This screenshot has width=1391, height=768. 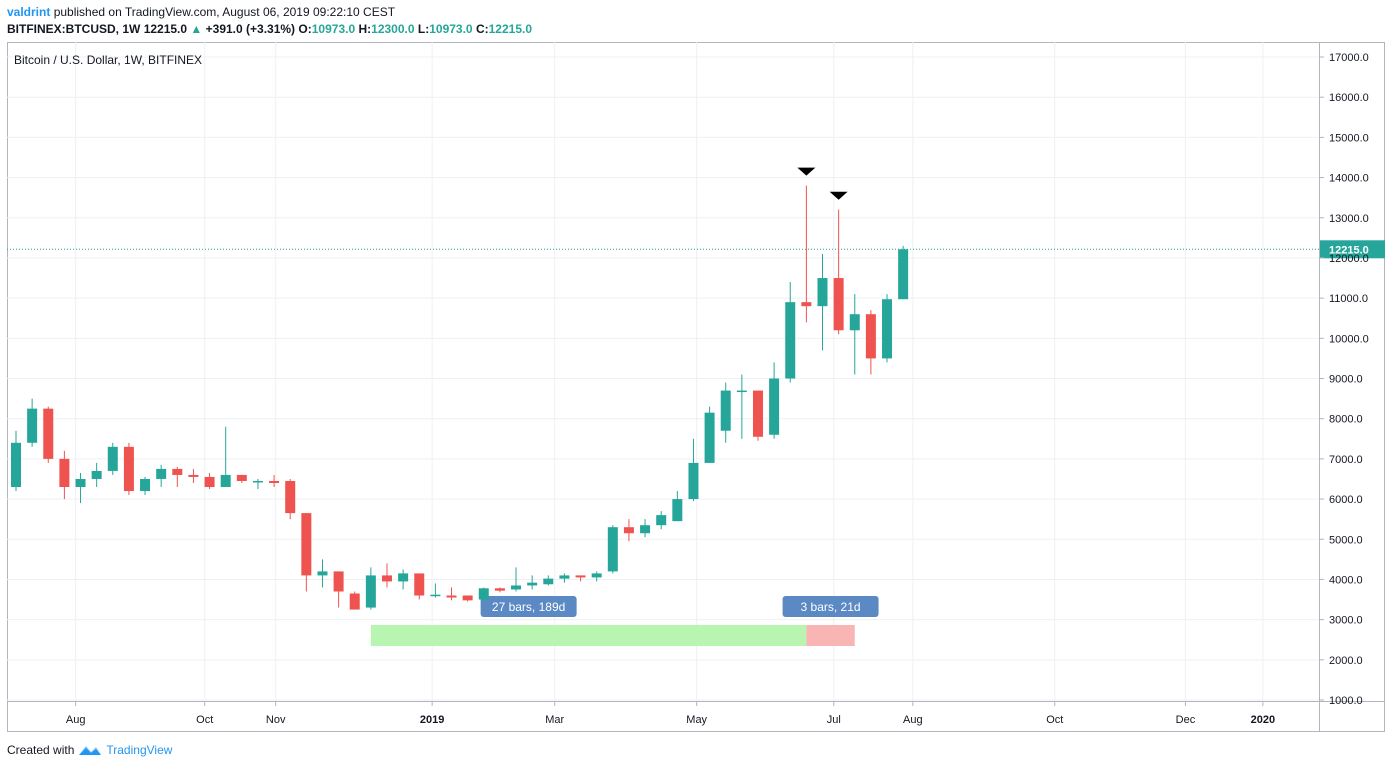 I want to click on price-tick-label: 15000.0, so click(x=1349, y=138).